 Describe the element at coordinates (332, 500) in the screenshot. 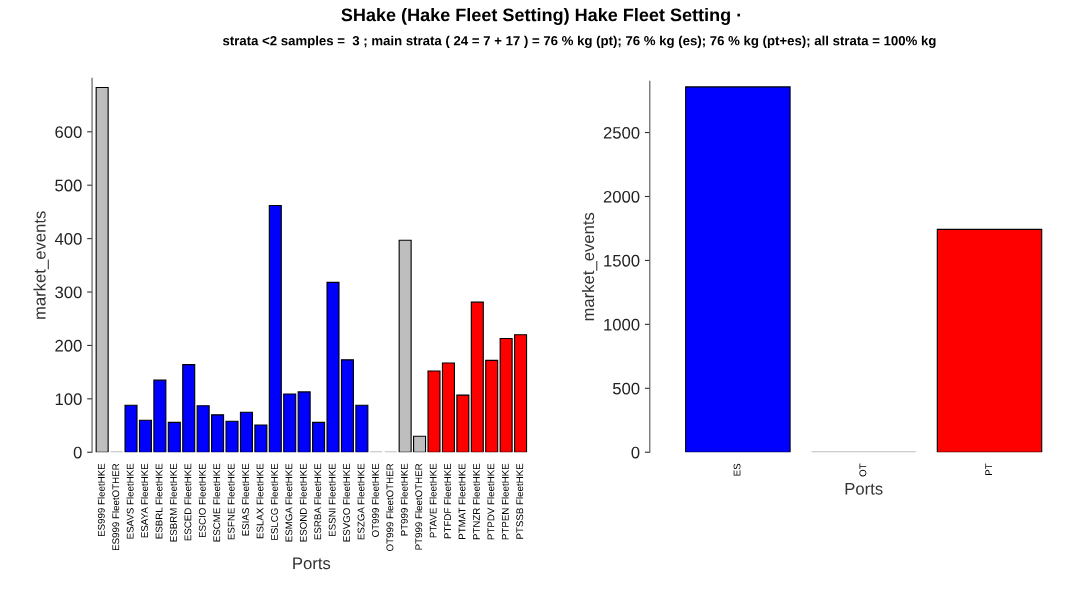

I see `x-tick-label: ESSNI FleetHKE` at that location.